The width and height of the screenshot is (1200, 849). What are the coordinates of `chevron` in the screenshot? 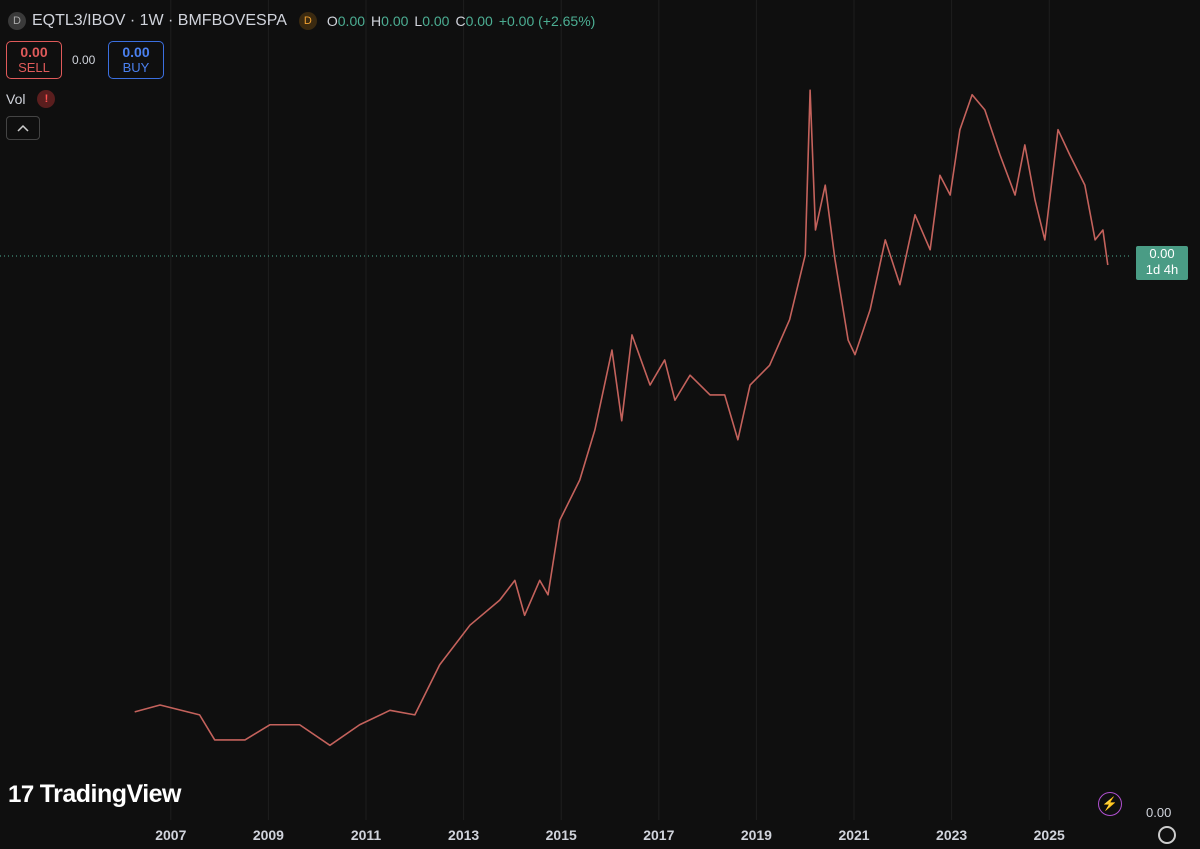 It's located at (23, 128).